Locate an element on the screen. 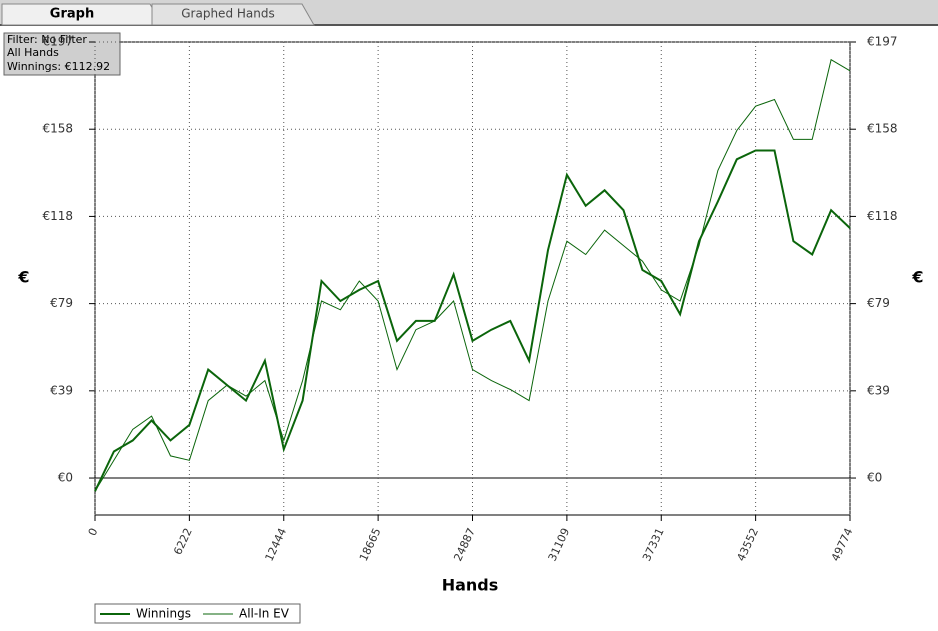  tab-label: Graphed Hands is located at coordinates (227, 14).